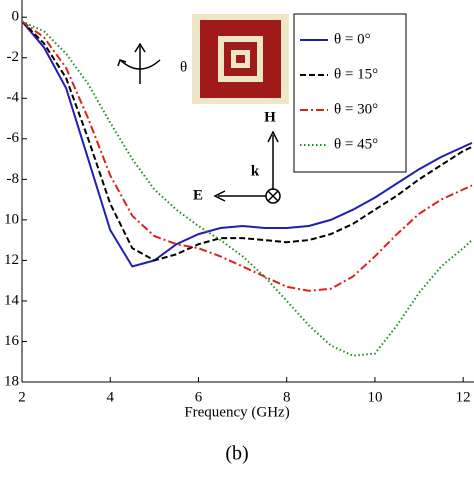 This screenshot has width=474, height=479. I want to click on annotation: E, so click(198, 195).